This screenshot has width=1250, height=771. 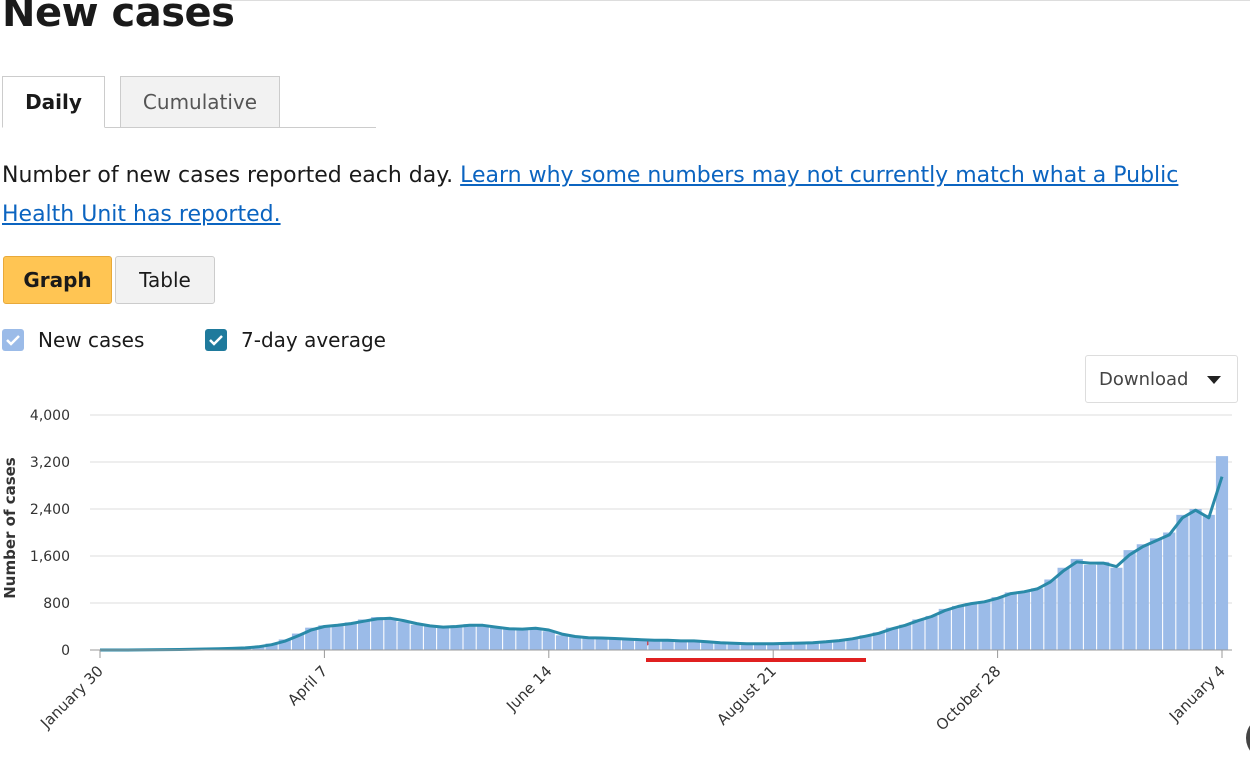 What do you see at coordinates (740, 0) in the screenshot?
I see `divider` at bounding box center [740, 0].